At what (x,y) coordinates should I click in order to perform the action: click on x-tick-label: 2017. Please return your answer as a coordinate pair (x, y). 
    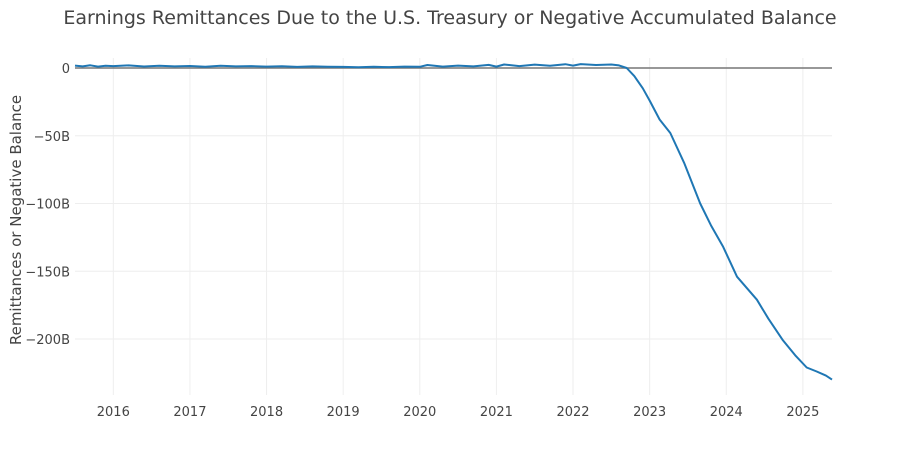
    Looking at the image, I should click on (189, 412).